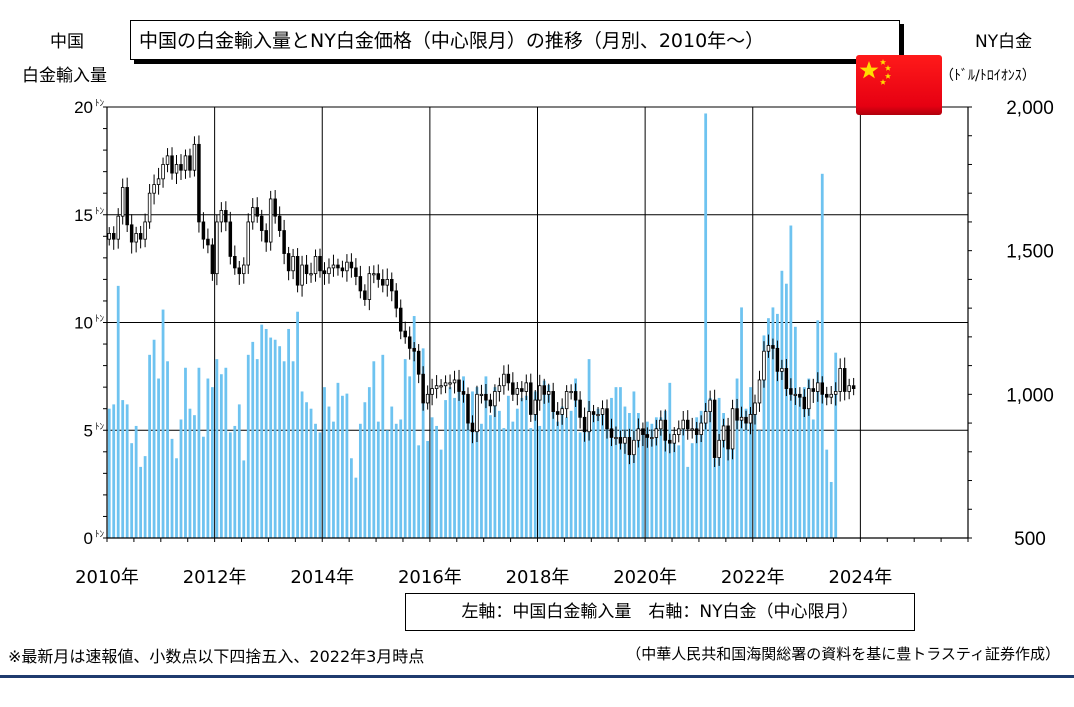  Describe the element at coordinates (64, 76) in the screenshot. I see `left-axis-title-line2: 白金輸入量` at that location.